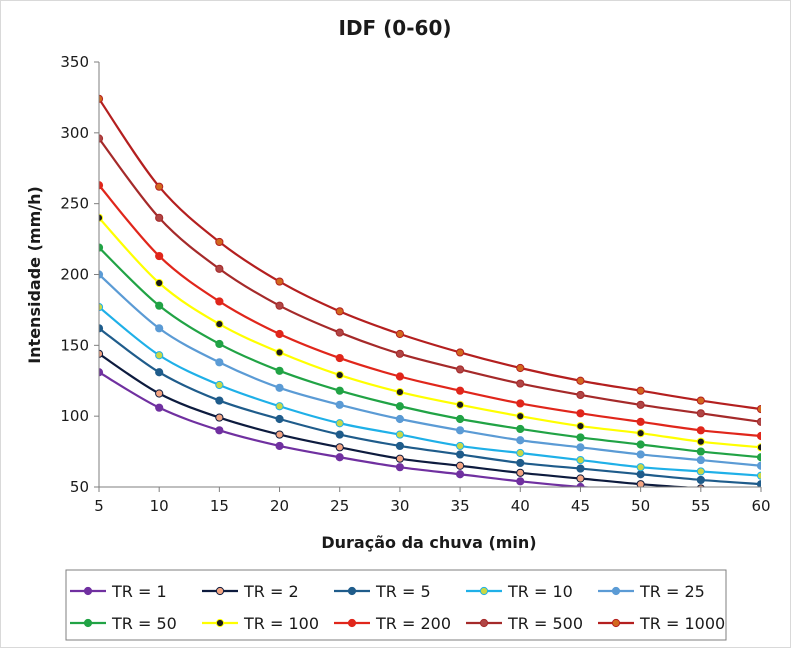 The width and height of the screenshot is (791, 648). I want to click on legend-label: TR = 1, so click(139, 591).